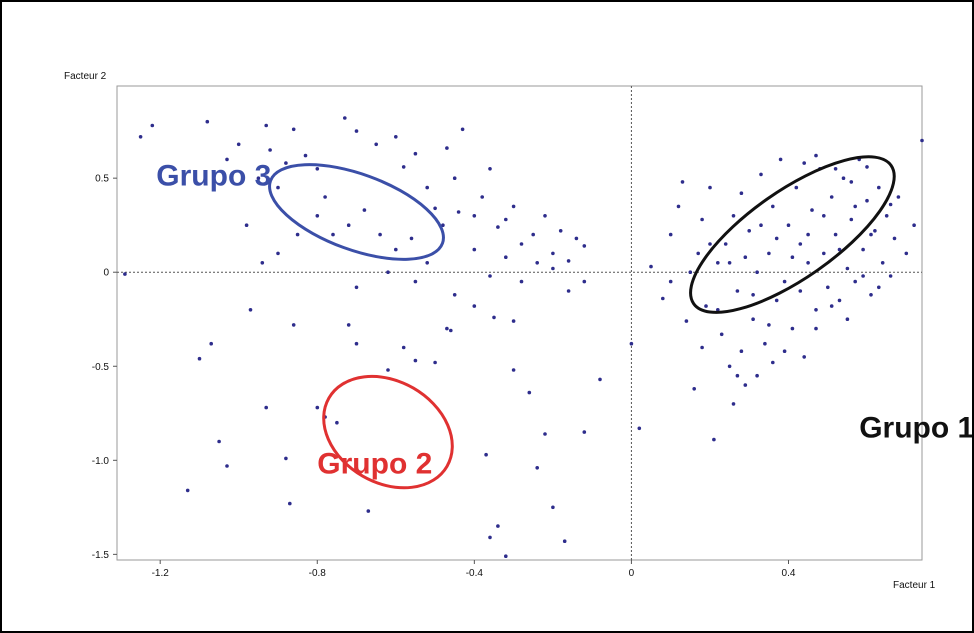  Describe the element at coordinates (374, 464) in the screenshot. I see `group-label-grupo-2: Grupo 2` at that location.